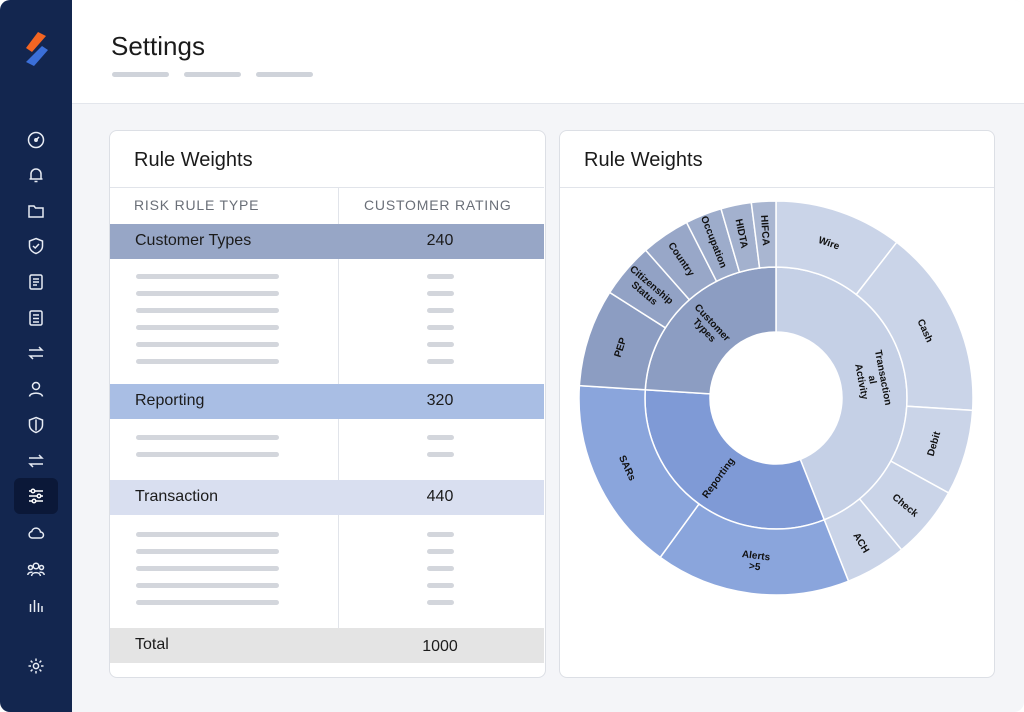 This screenshot has height=712, width=1024. I want to click on bell-icon, so click(36, 175).